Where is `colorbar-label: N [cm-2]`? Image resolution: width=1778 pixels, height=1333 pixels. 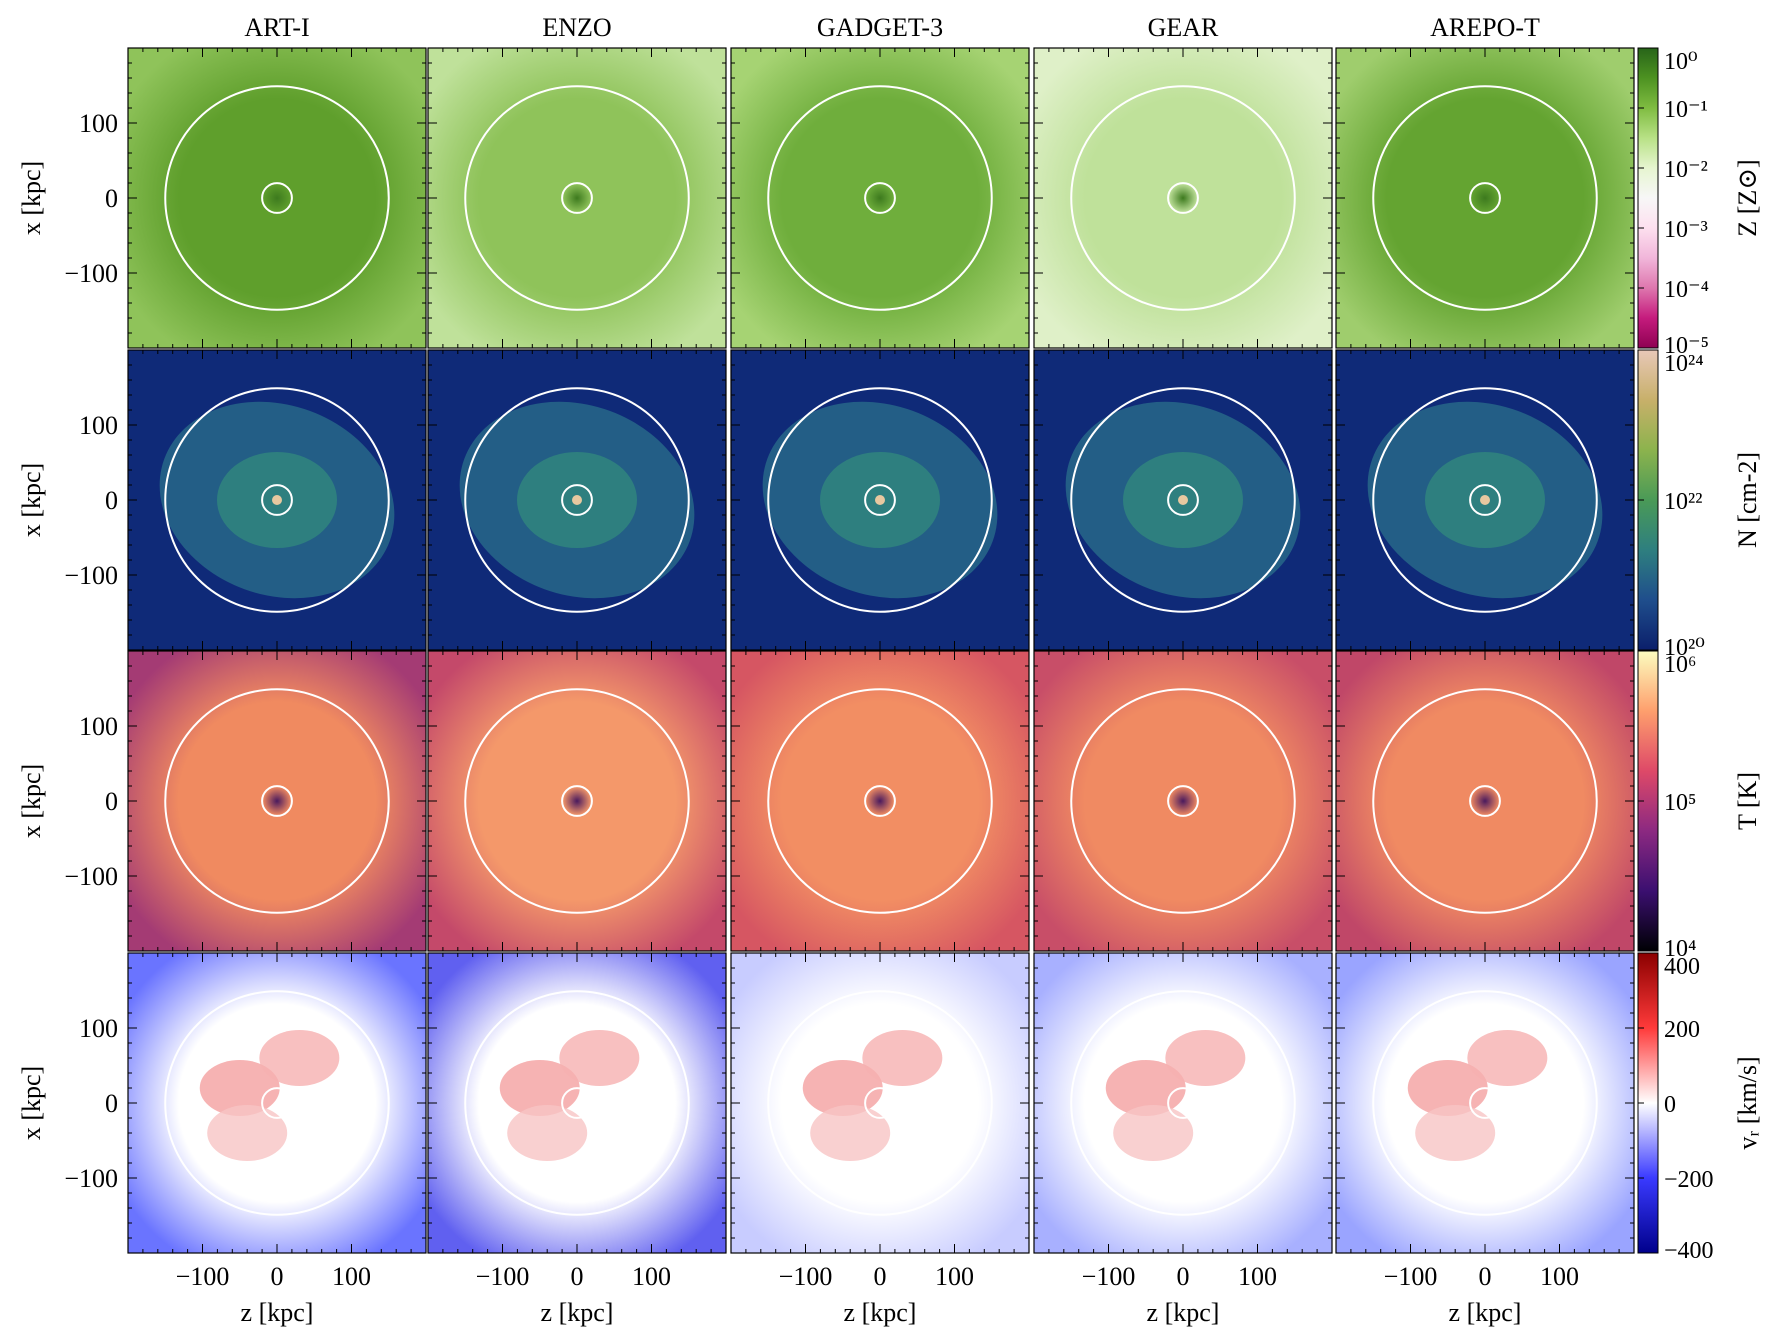
colorbar-label: N [cm-2] is located at coordinates (1747, 500).